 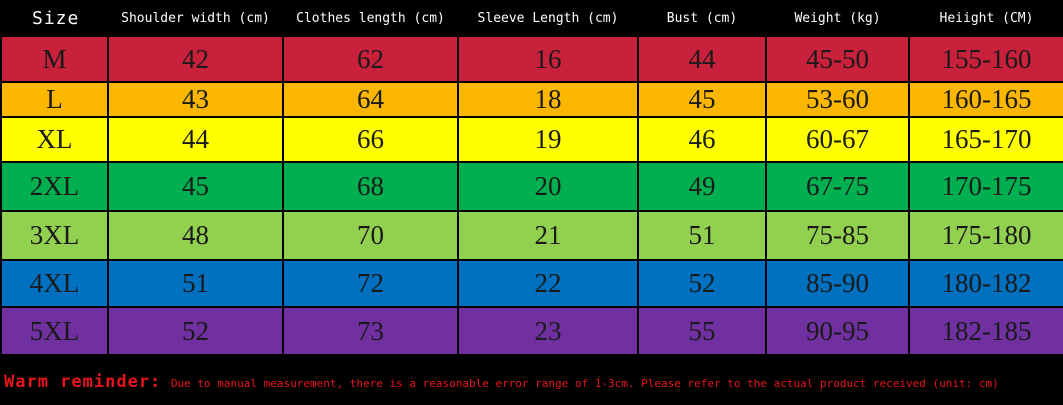 I want to click on value-cell: 22, so click(x=548, y=283).